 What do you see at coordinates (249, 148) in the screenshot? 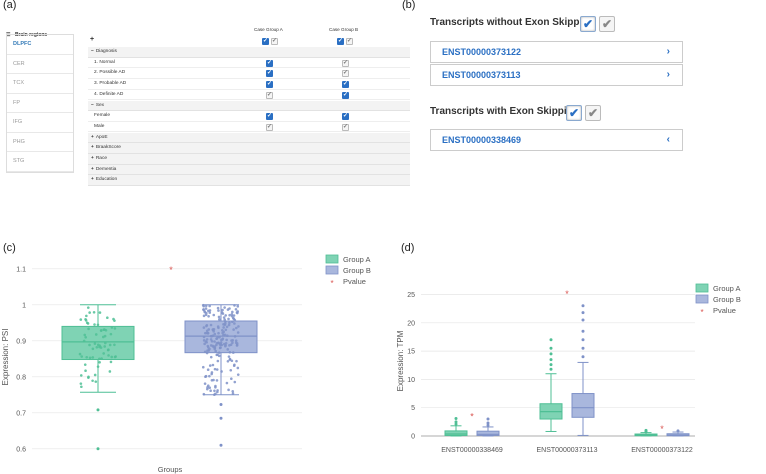
I see `filter-group-row: + BraakScore` at bounding box center [249, 148].